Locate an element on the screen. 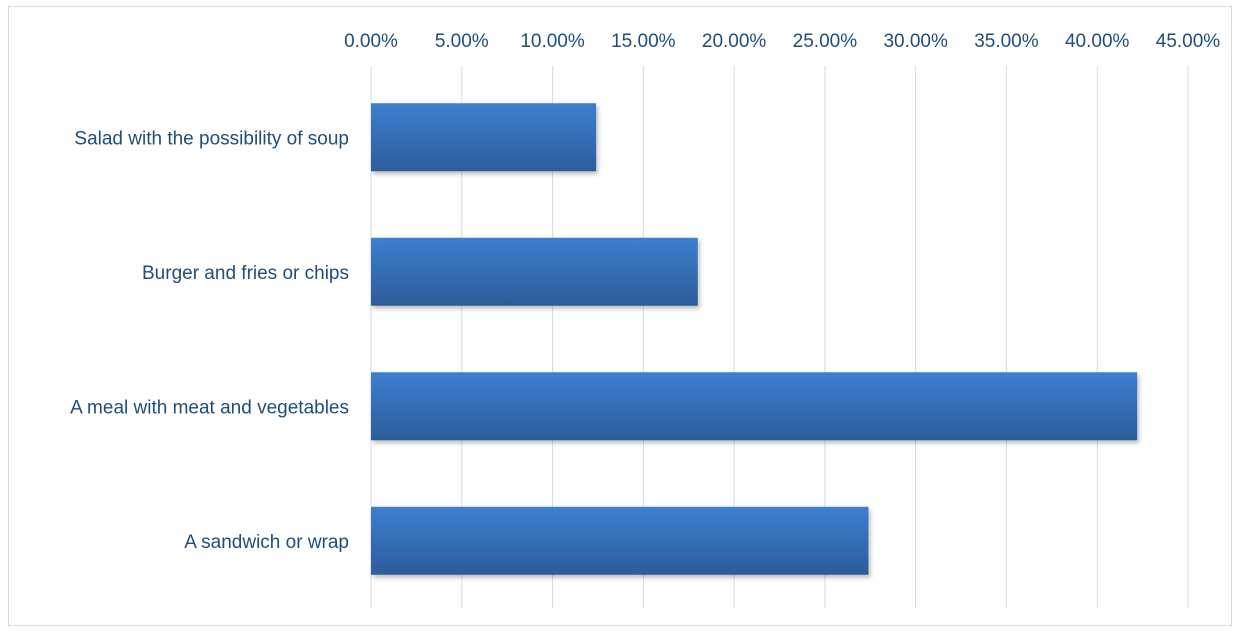 Image resolution: width=1240 pixels, height=632 pixels. x-tick-label: 45.00% is located at coordinates (1188, 41).